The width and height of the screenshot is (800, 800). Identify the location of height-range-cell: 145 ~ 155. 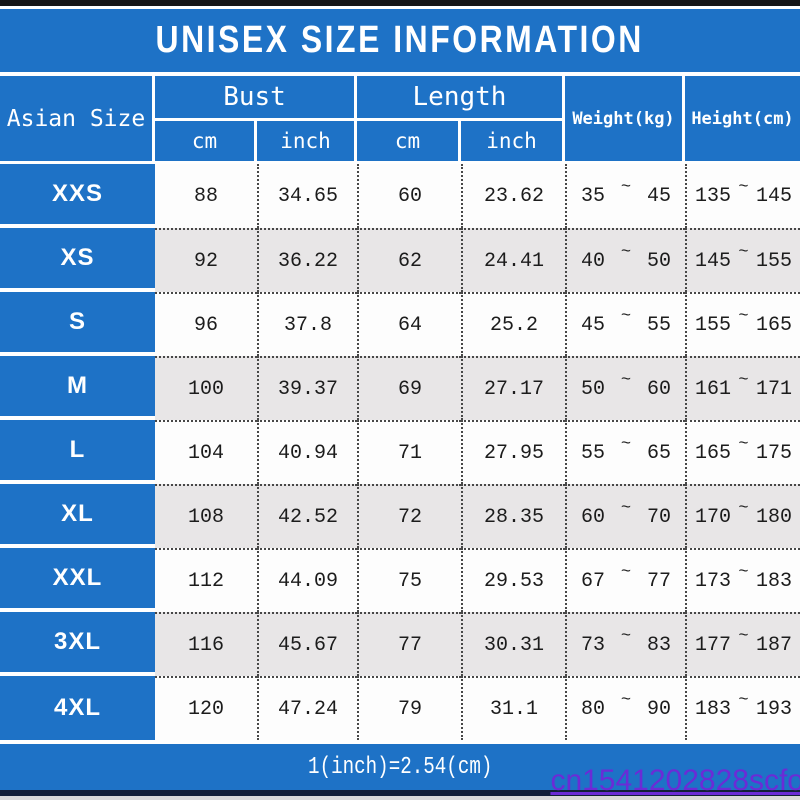
(742, 260).